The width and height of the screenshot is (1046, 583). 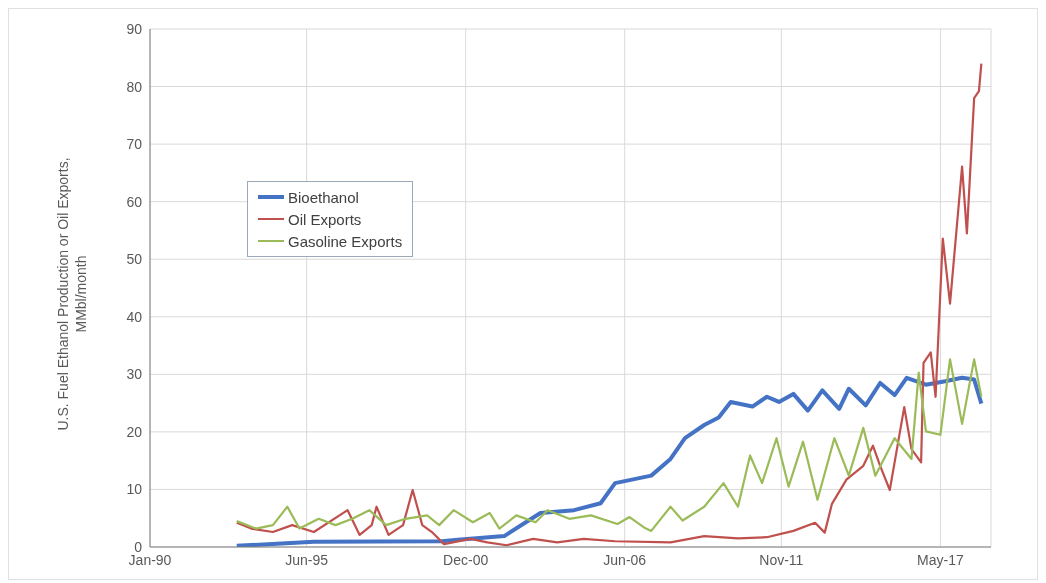 I want to click on y-tick-label: 40, so click(x=134, y=316).